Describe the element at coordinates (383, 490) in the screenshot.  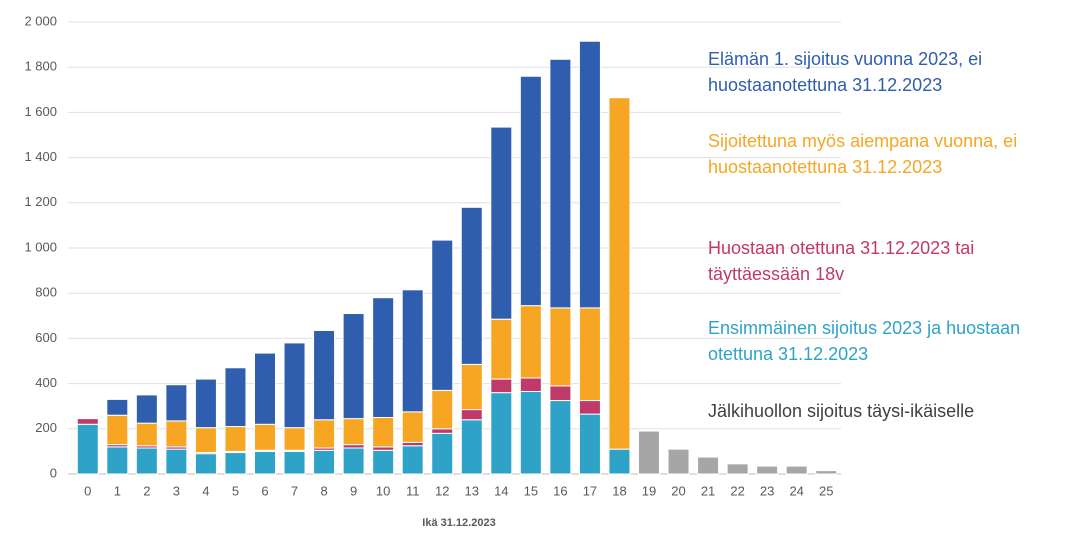
I see `x-tick-label: 10` at that location.